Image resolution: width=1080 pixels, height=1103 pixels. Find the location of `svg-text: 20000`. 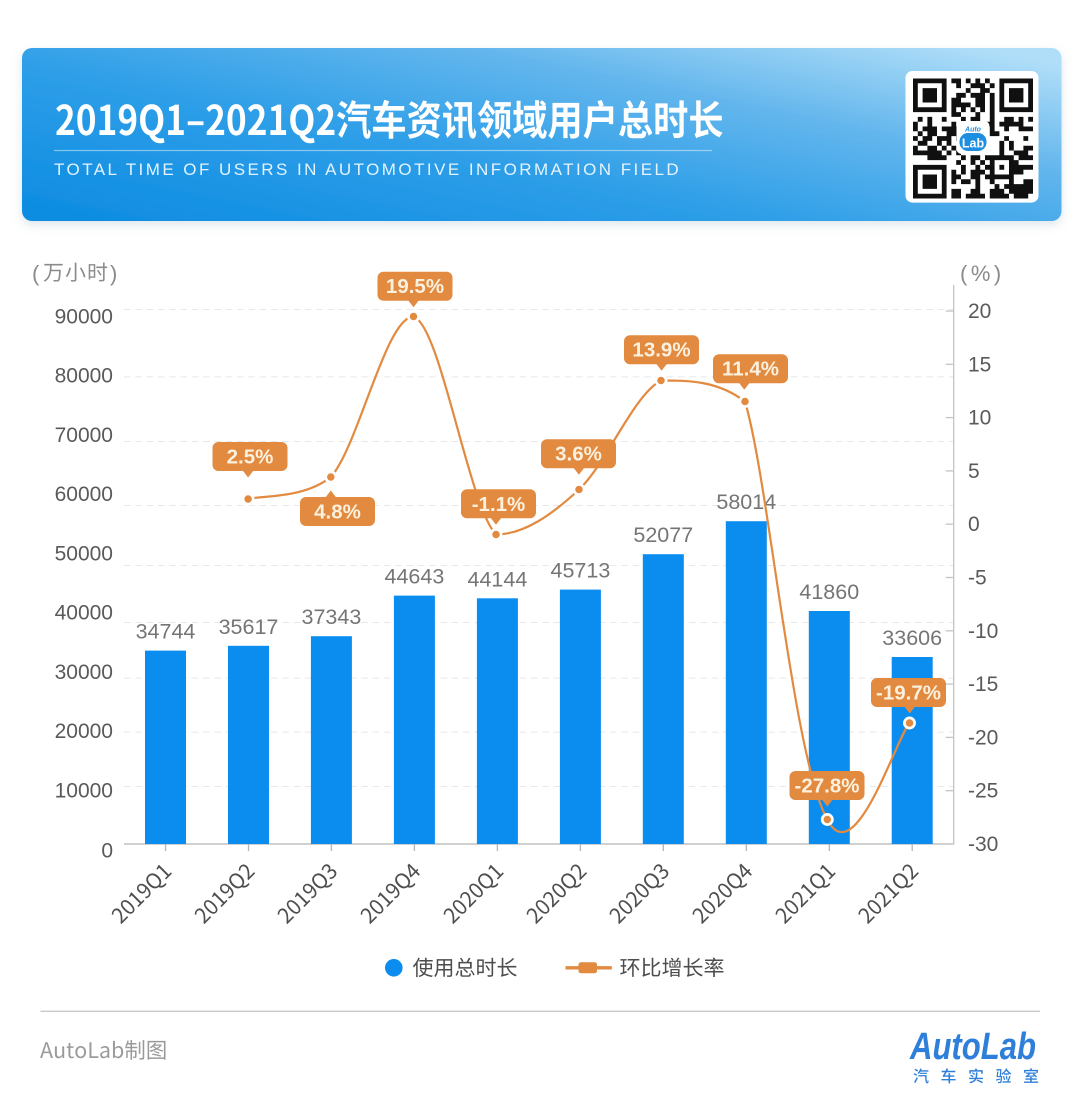

svg-text: 20000 is located at coordinates (84, 731).